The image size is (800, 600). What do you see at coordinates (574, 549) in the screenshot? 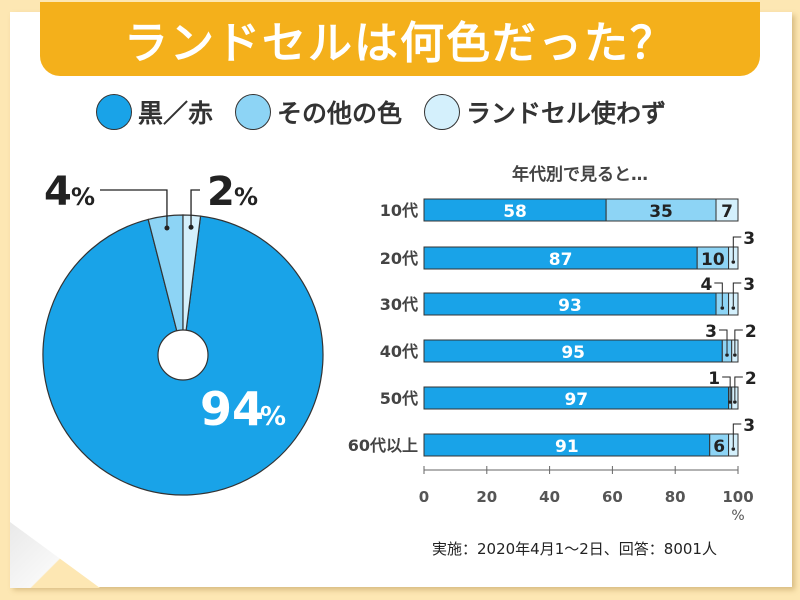
I see `survey-footnote: 実施：2020年4月1～2日、回答：8001人` at bounding box center [574, 549].